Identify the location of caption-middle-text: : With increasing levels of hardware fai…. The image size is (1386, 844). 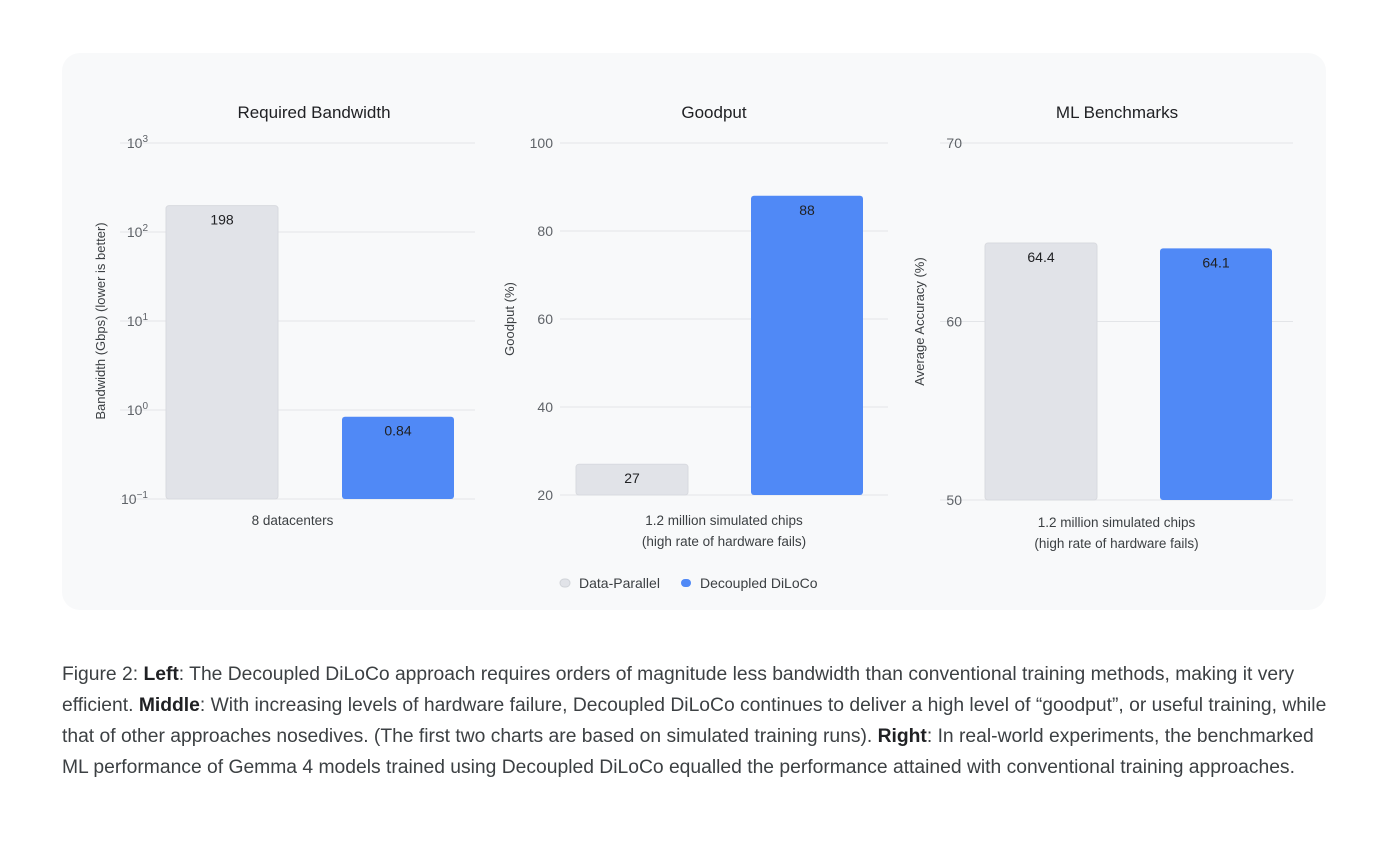
(694, 721).